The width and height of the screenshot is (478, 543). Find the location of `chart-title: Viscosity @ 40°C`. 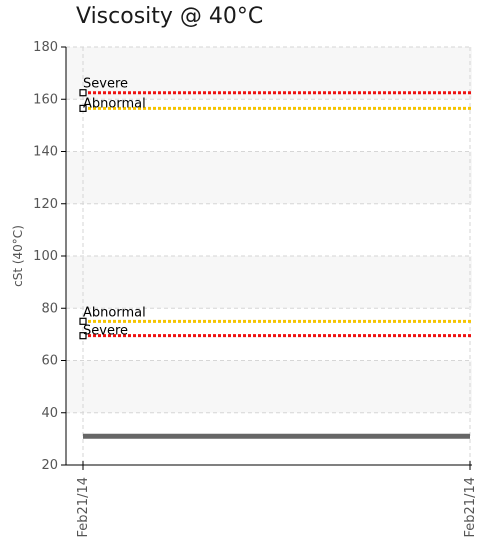

chart-title: Viscosity @ 40°C is located at coordinates (170, 16).